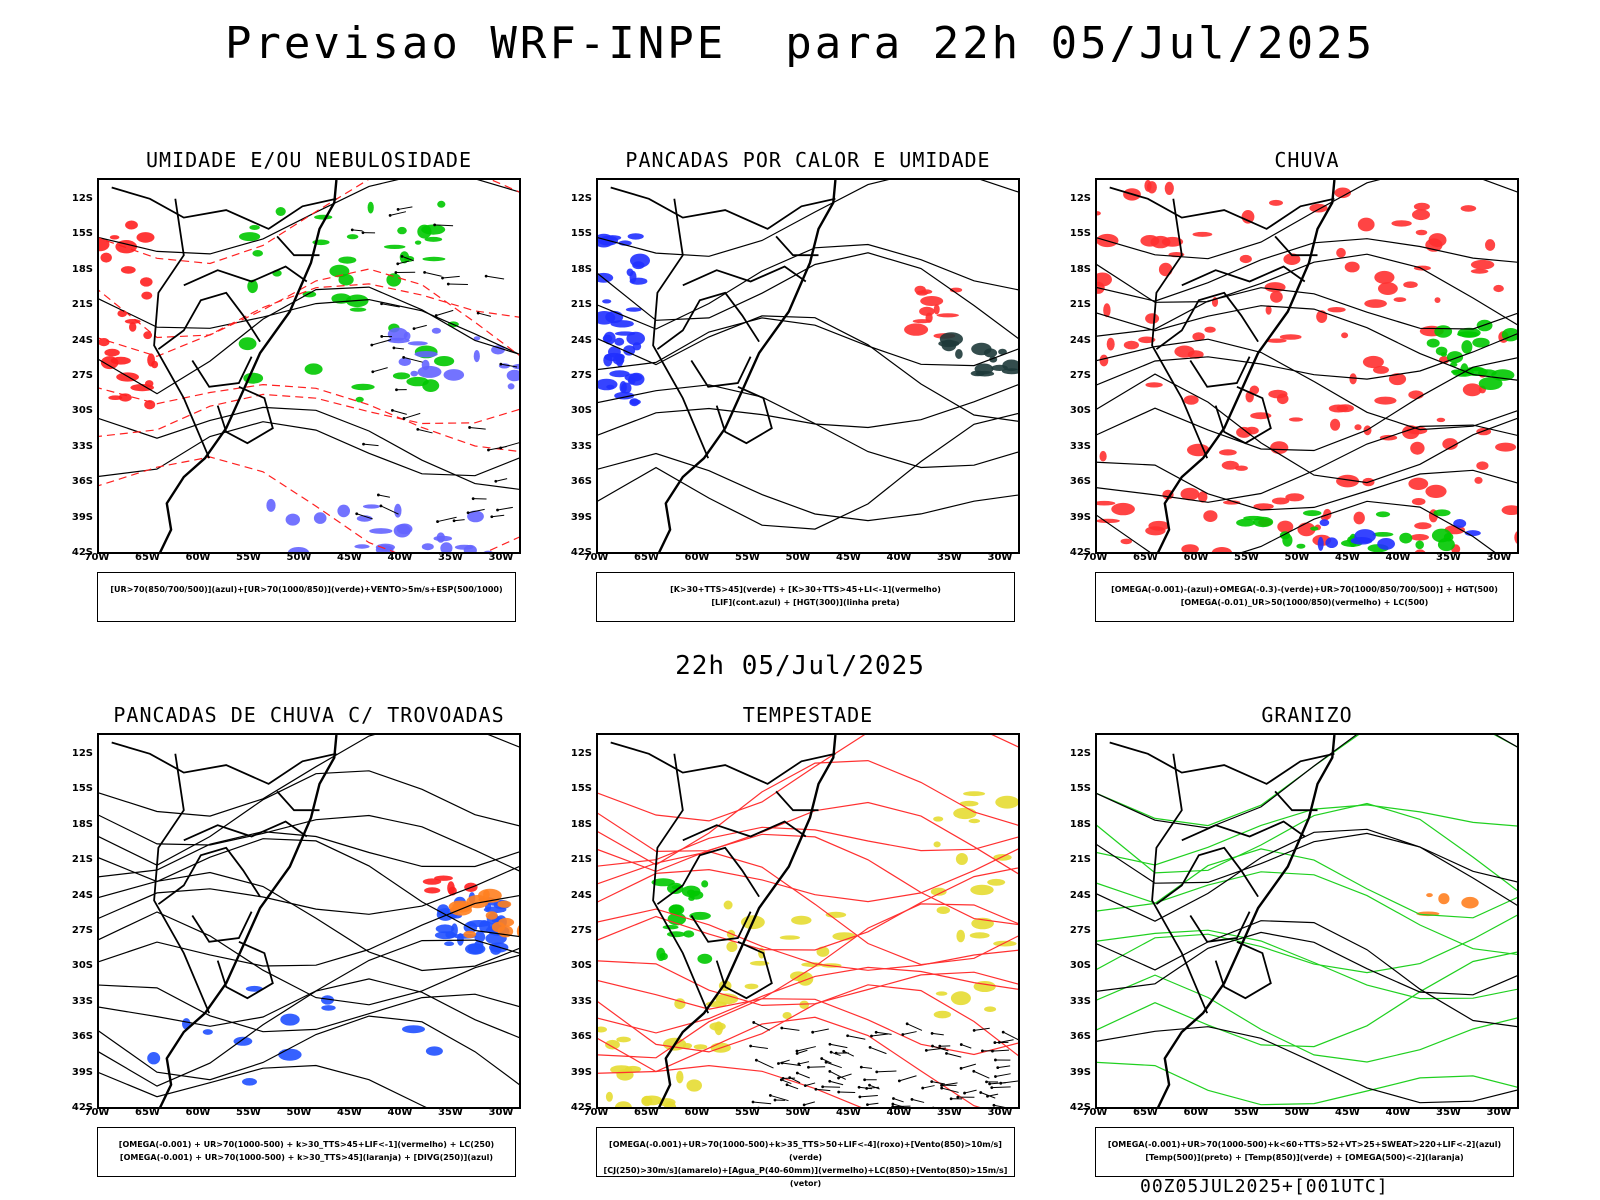  Describe the element at coordinates (400, 557) in the screenshot. I see `longitude-tick-label: 40W` at that location.